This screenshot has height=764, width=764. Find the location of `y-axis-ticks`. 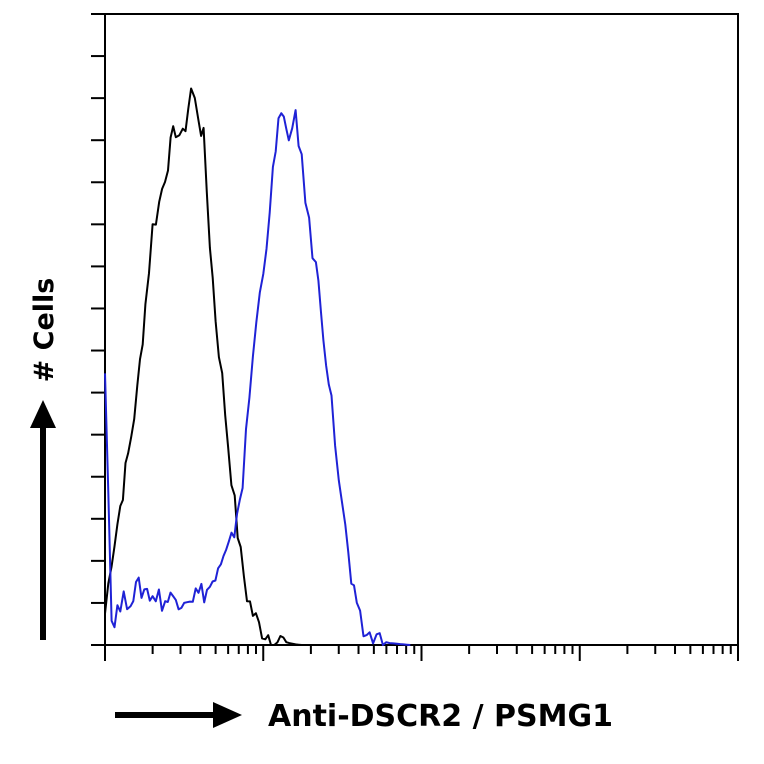

y-axis-ticks is located at coordinates (98, 329).